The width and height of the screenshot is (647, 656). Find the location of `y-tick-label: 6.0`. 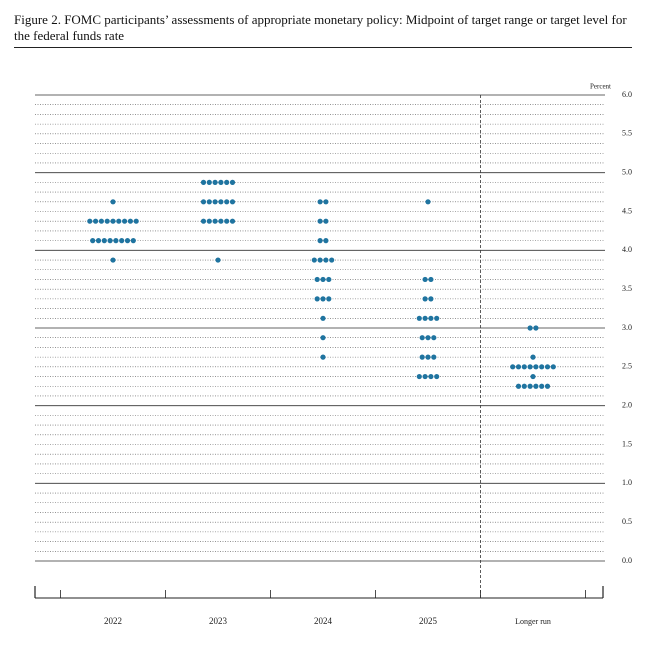

y-tick-label: 6.0 is located at coordinates (627, 94).